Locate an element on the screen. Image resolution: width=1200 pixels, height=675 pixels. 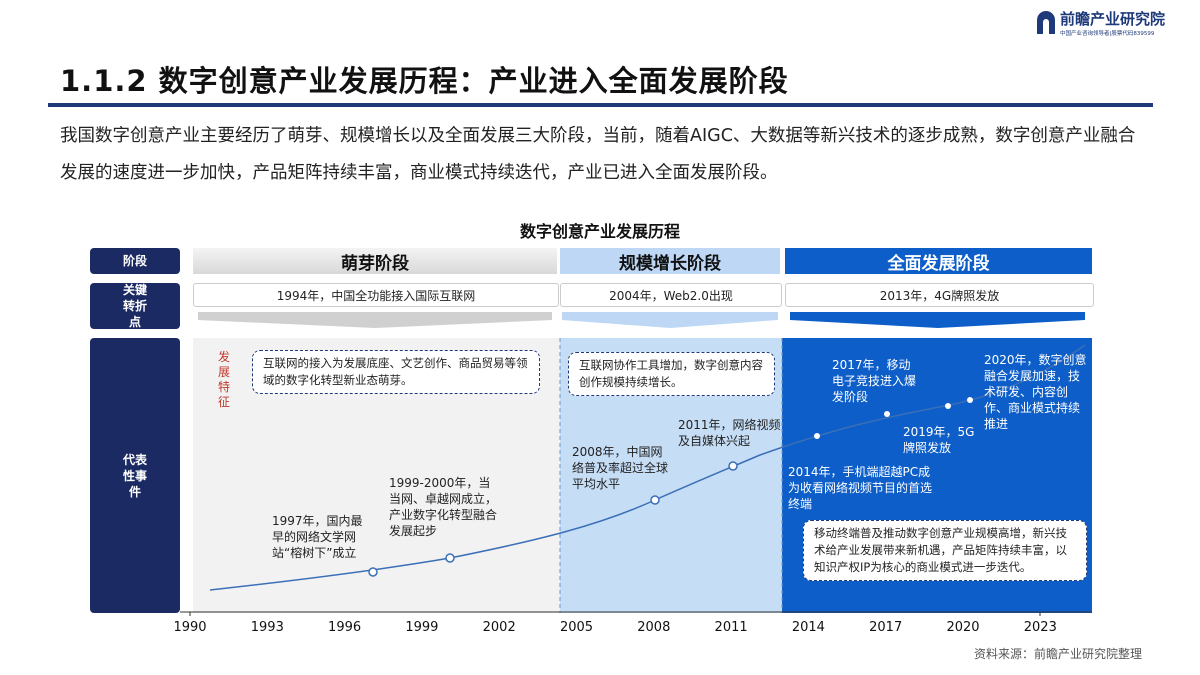
axis-label: 2020 is located at coordinates (963, 627).